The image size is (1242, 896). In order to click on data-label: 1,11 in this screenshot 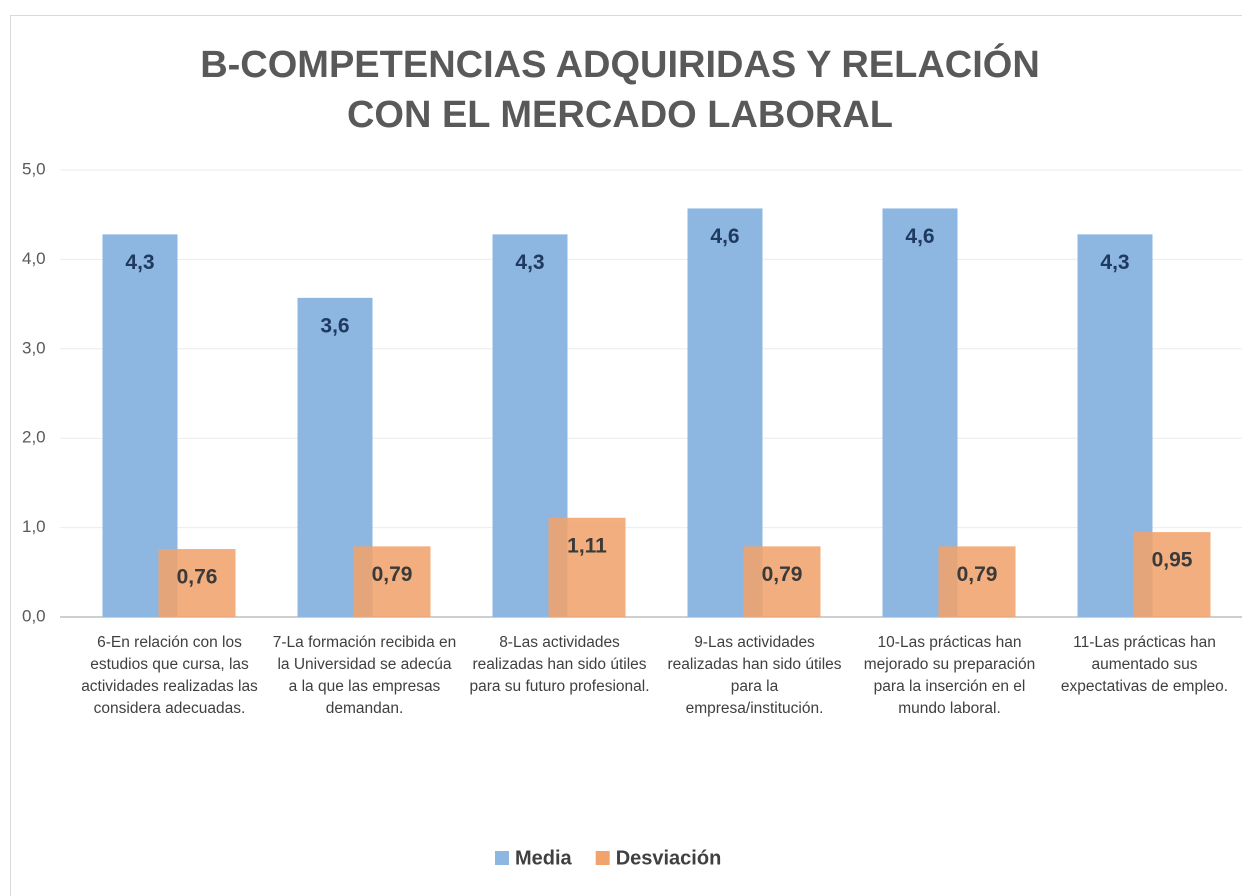, I will do `click(587, 545)`.